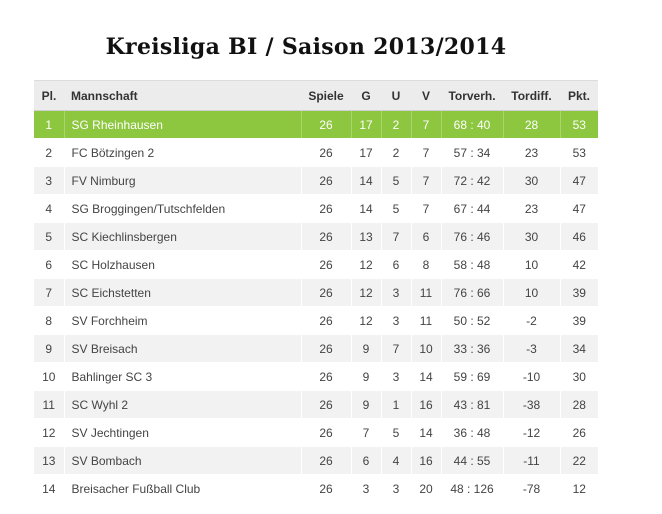 This screenshot has height=514, width=662. I want to click on goals-cell: 57 : 34, so click(472, 152).